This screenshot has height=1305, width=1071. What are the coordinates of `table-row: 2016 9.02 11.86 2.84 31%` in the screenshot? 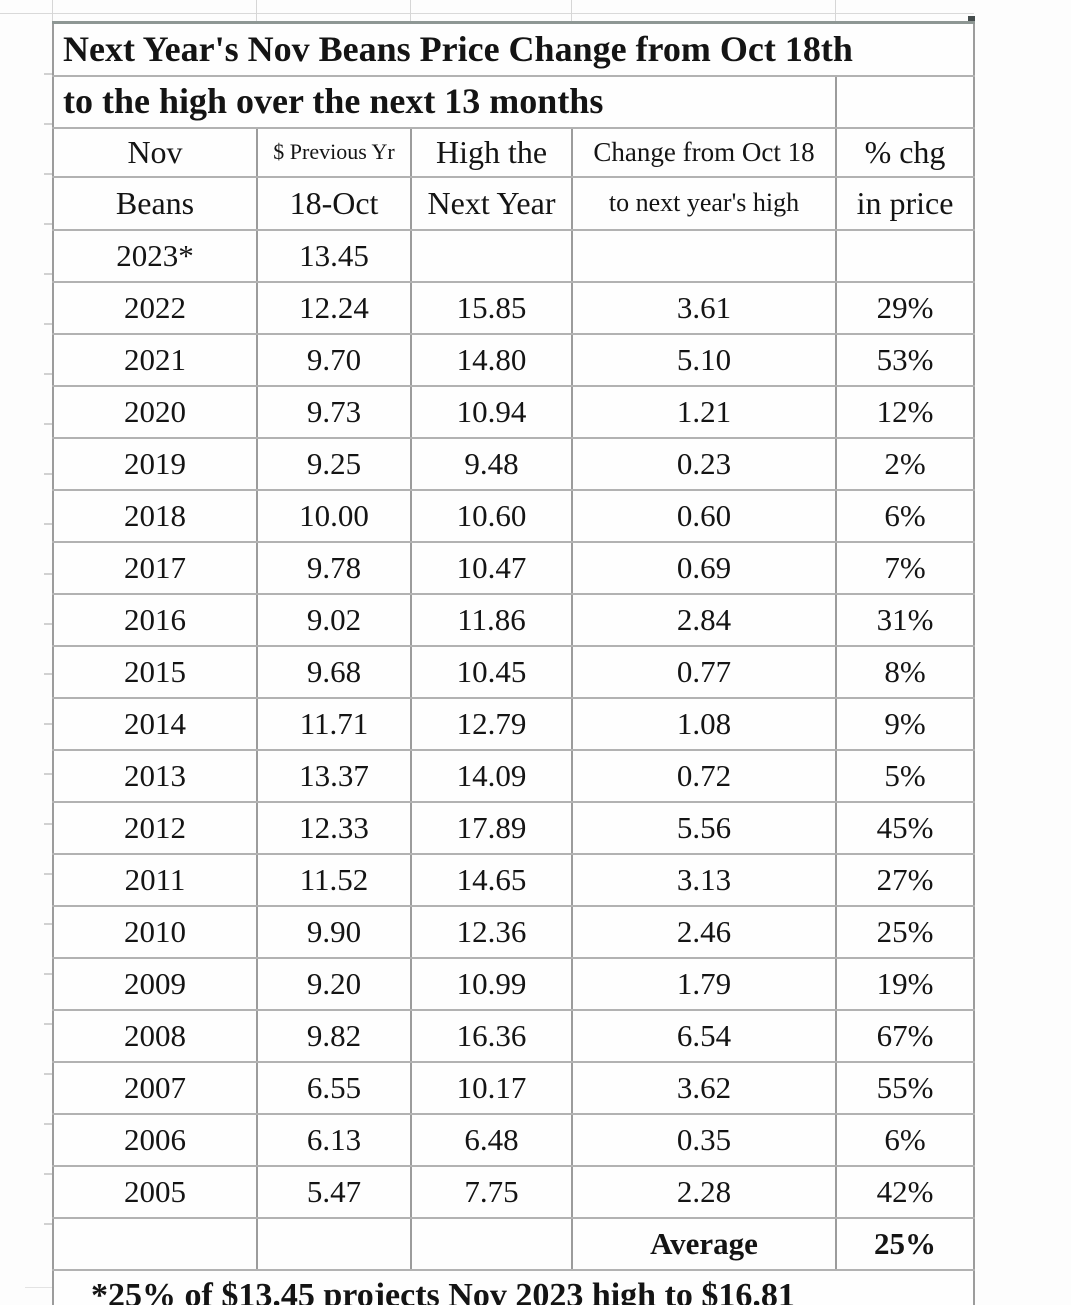 It's located at (513, 620).